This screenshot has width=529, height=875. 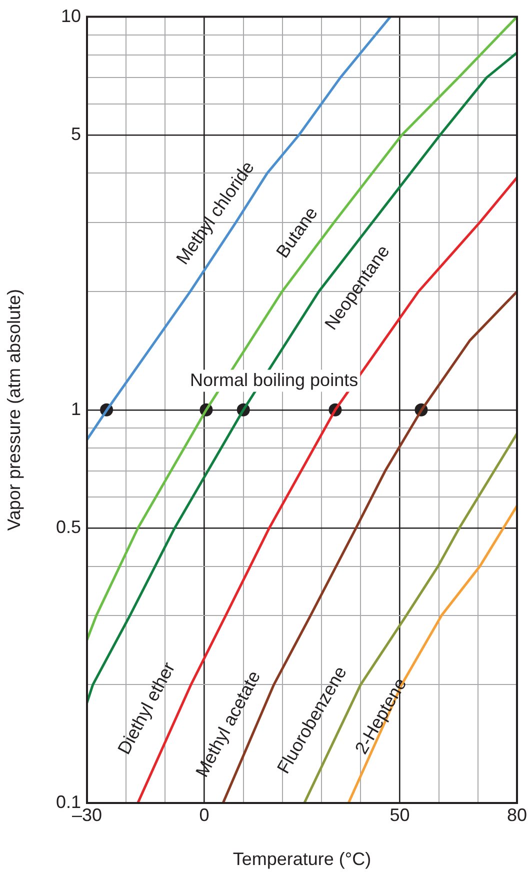 What do you see at coordinates (14, 410) in the screenshot?
I see `y-axis-title: Vapor pressure (atm absolute)` at bounding box center [14, 410].